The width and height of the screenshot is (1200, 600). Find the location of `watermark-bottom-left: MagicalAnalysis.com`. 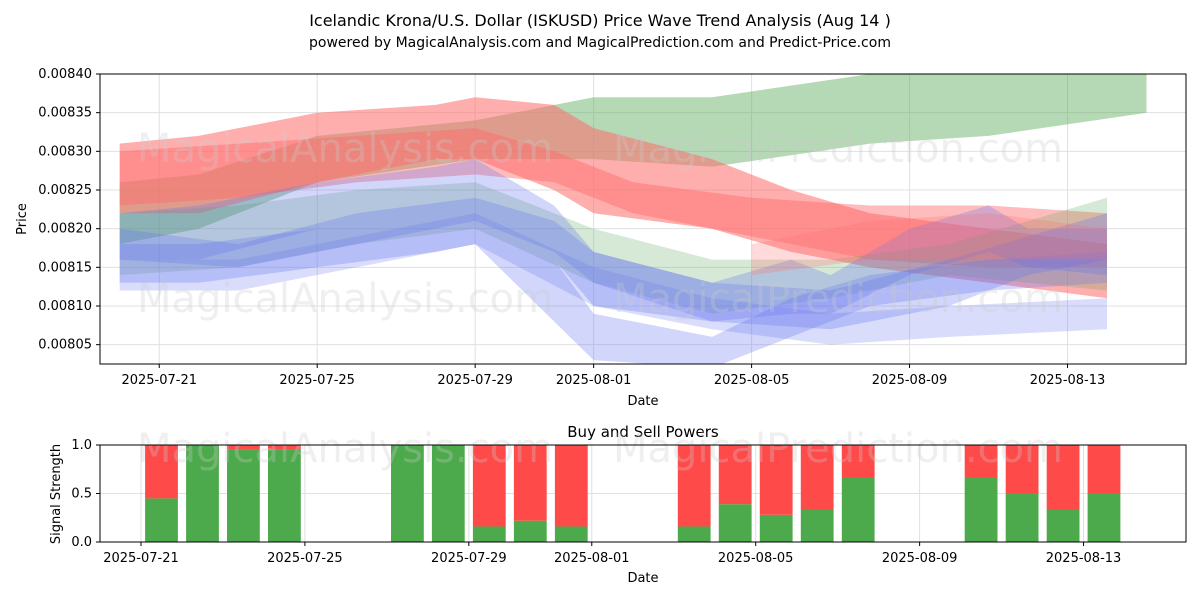

watermark-bottom-left: MagicalAnalysis.com is located at coordinates (345, 449).